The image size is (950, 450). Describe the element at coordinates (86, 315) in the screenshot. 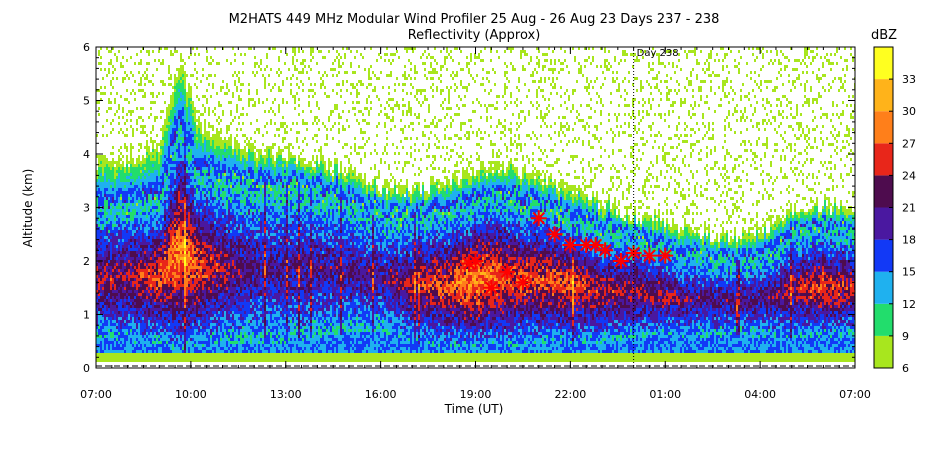

I see `y-tick-label: 1` at that location.